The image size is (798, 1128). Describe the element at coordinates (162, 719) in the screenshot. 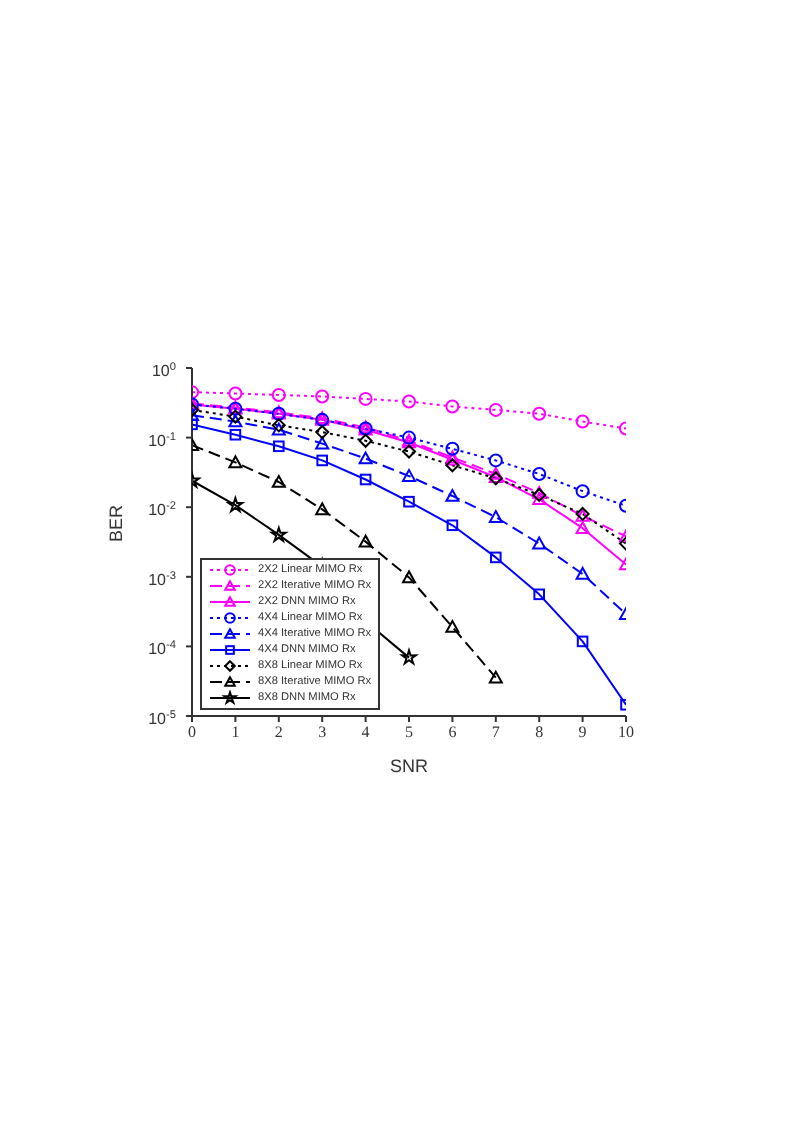

I see `y-tick-label: 10$^{-5}$` at that location.